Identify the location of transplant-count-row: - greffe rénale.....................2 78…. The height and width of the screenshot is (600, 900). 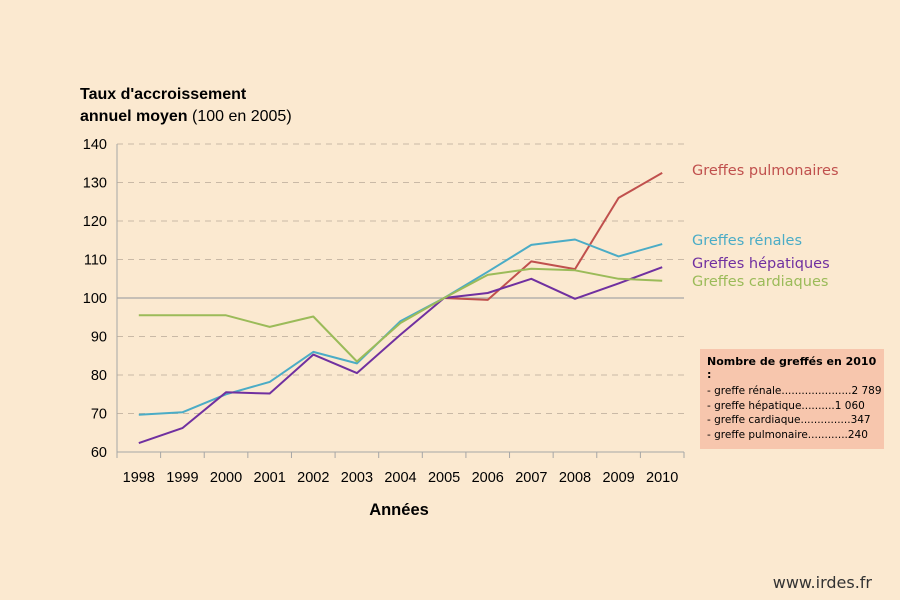
(794, 391).